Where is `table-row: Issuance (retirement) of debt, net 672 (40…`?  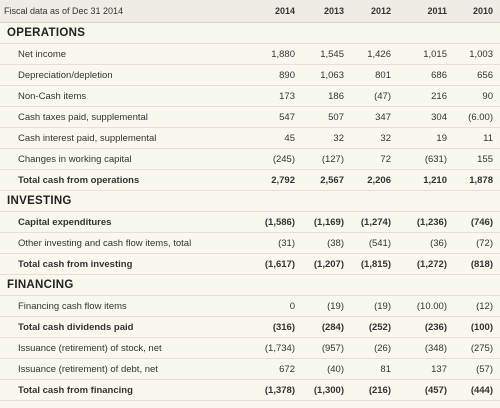 table-row: Issuance (retirement) of debt, net 672 (40… is located at coordinates (250, 369).